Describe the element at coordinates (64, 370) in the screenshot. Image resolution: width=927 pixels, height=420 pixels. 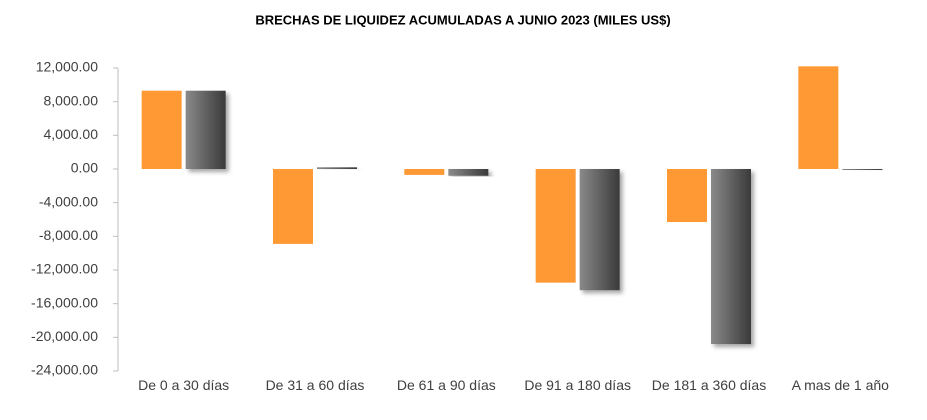
I see `y-tick-label: -24,000.00` at that location.